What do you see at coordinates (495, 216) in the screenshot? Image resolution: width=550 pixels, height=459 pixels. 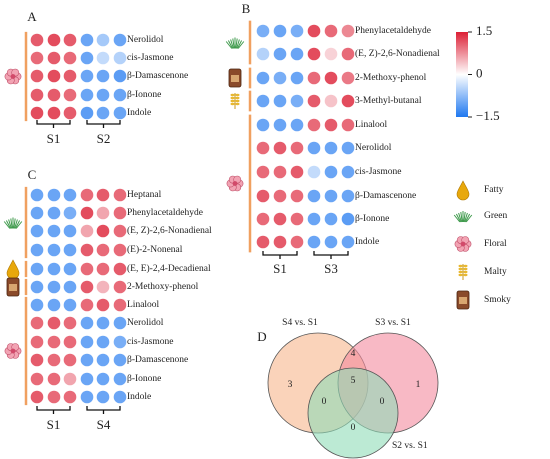 I see `legend-label: Green` at bounding box center [495, 216].